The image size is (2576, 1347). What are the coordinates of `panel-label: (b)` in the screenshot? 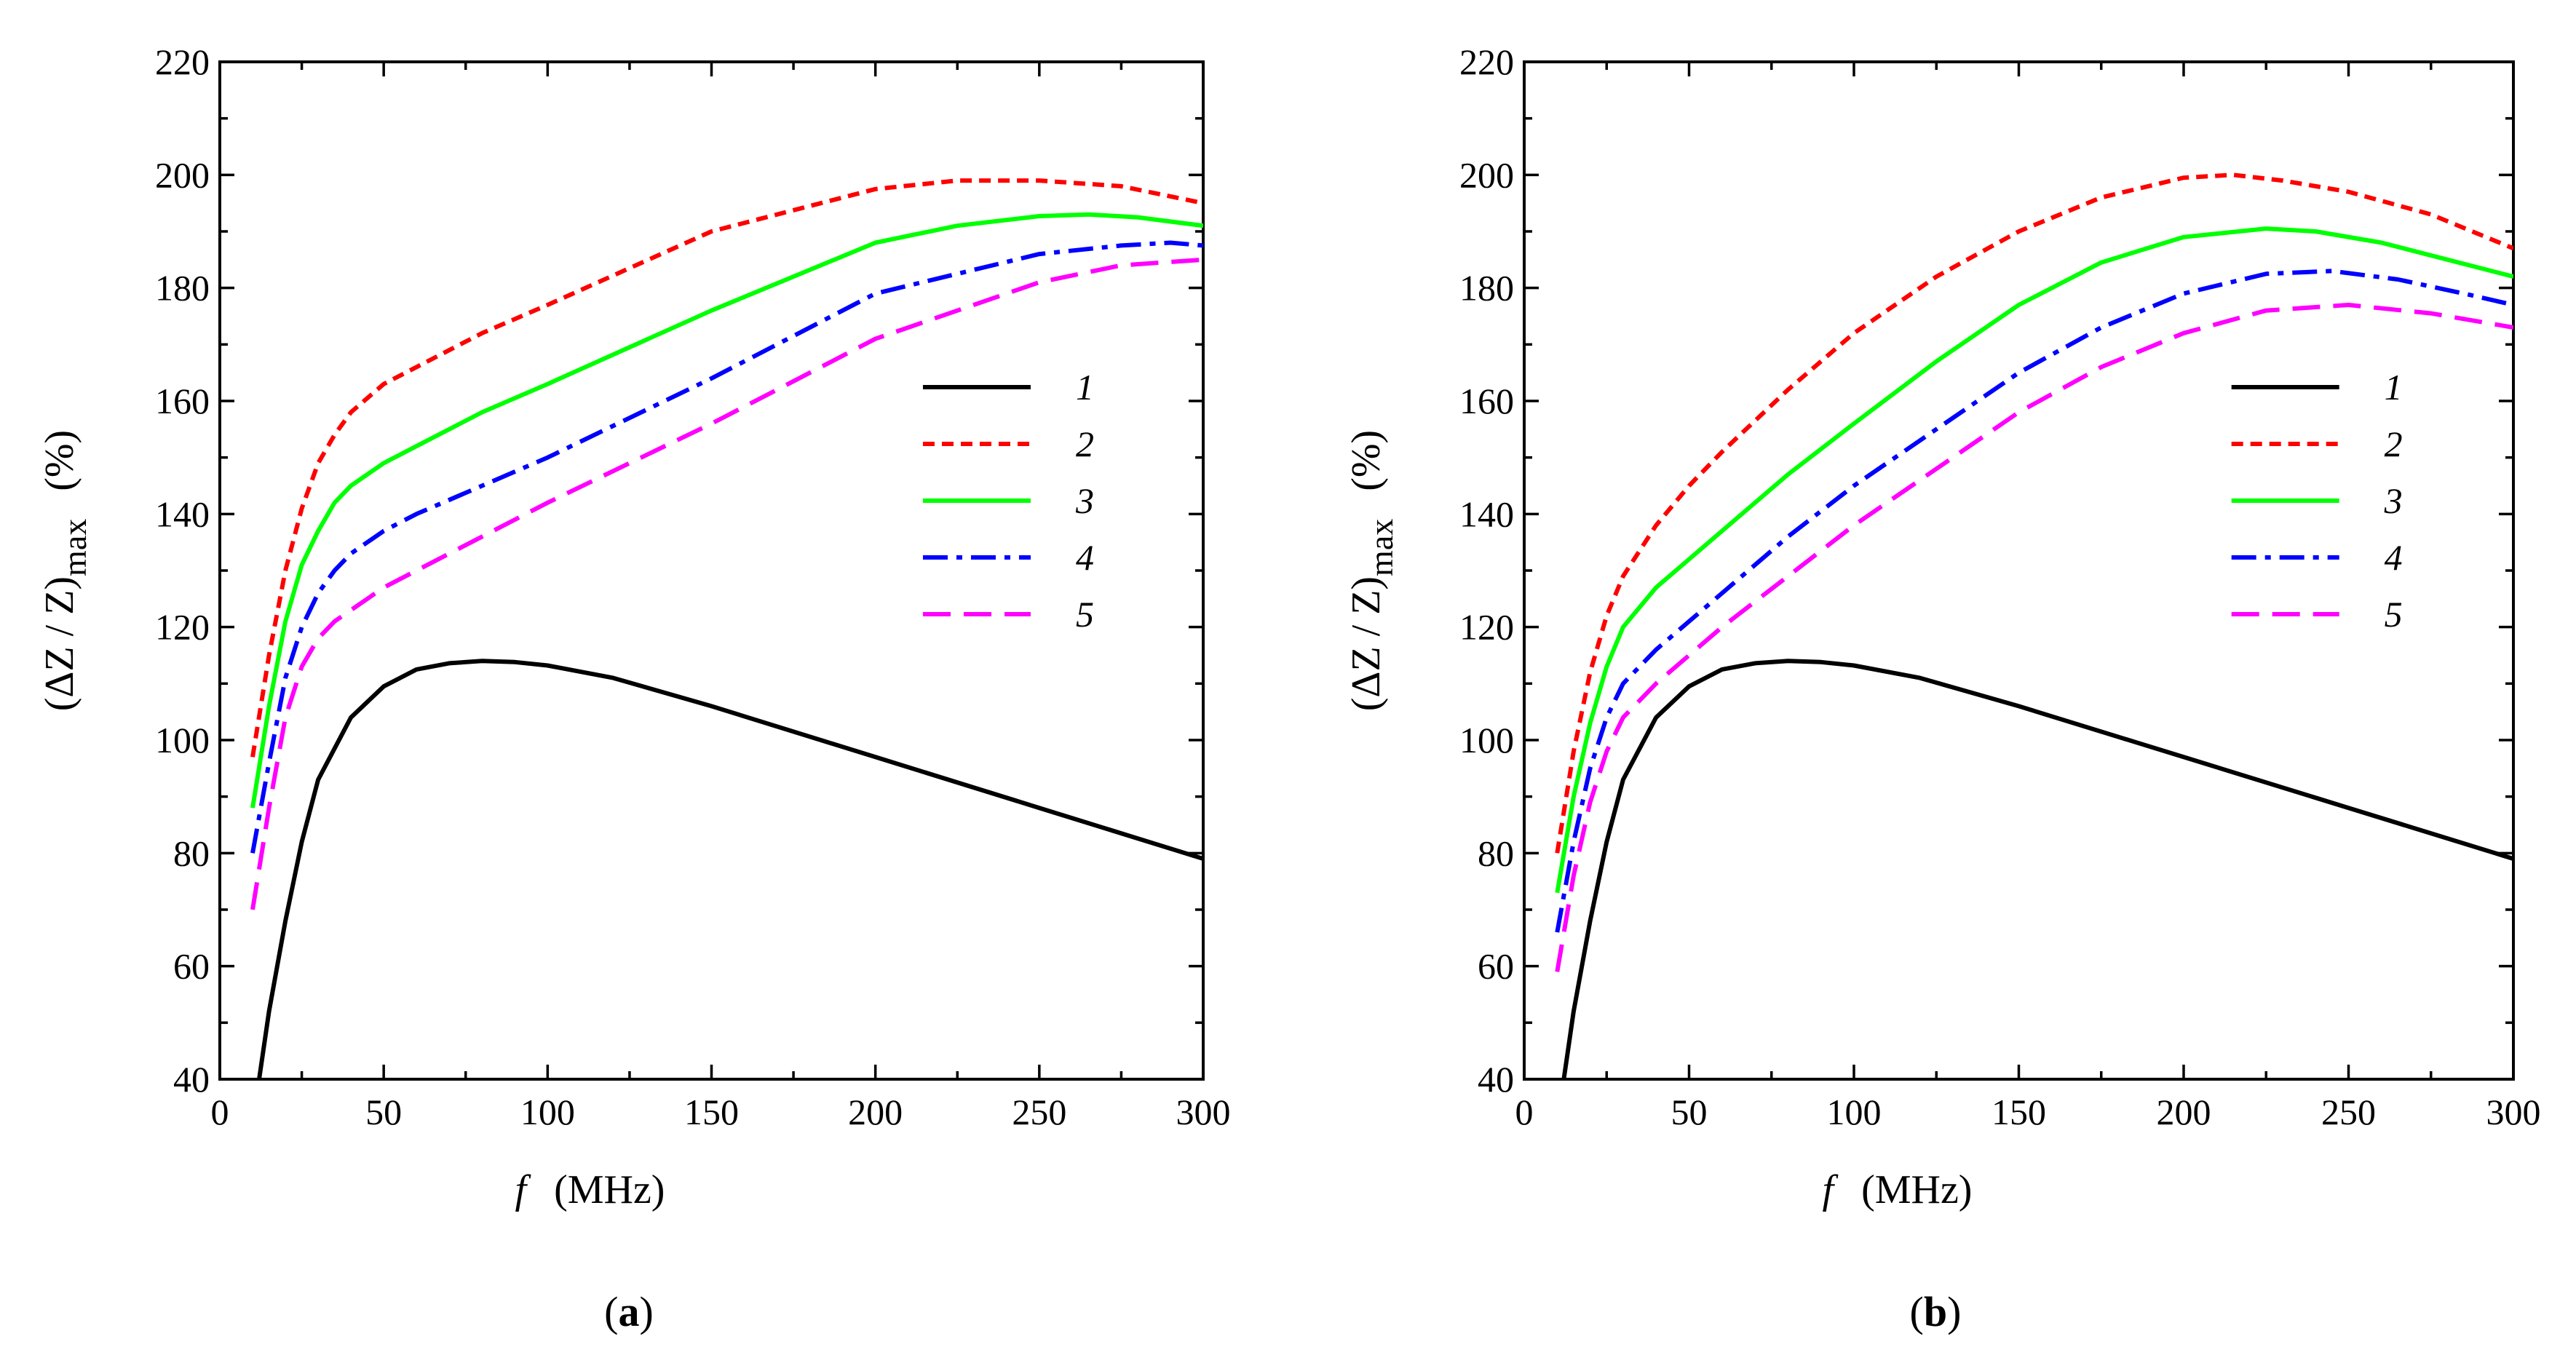 It's located at (1936, 1311).